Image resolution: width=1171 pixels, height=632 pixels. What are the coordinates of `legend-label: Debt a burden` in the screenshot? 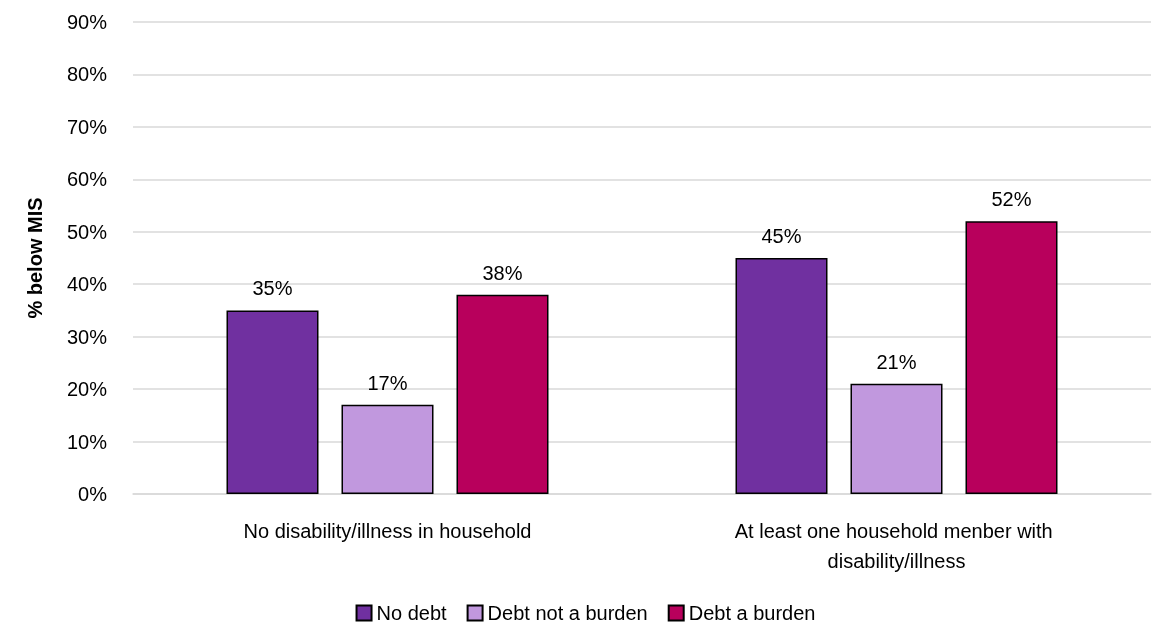 It's located at (752, 613).